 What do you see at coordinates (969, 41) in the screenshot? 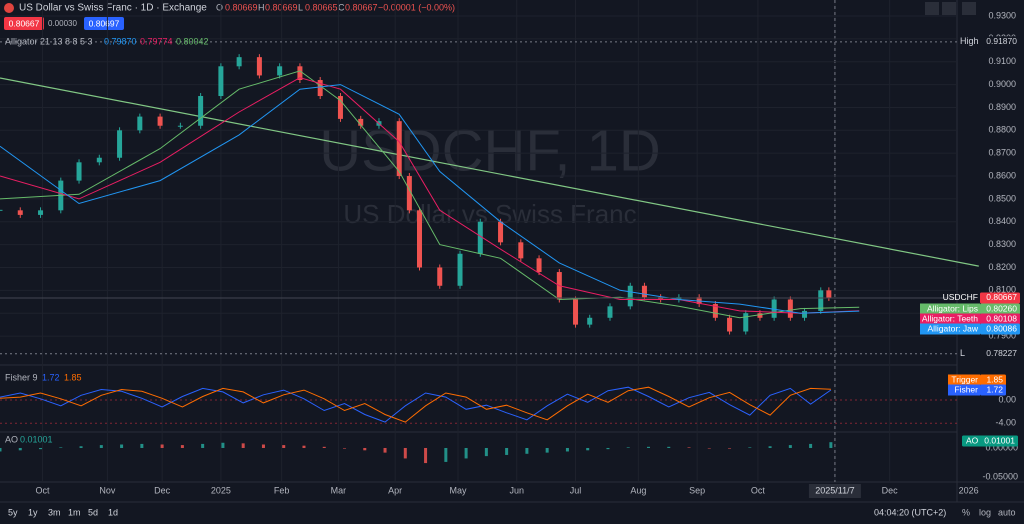
I see `high-label: High` at bounding box center [969, 41].